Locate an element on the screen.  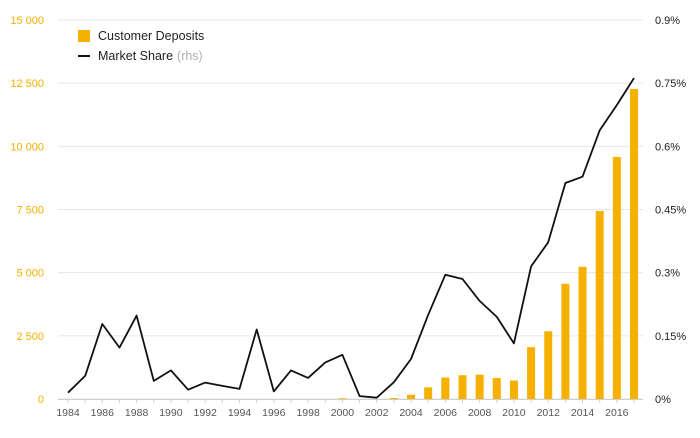
legend-label-customer-deposits: Customer Deposits is located at coordinates (151, 36).